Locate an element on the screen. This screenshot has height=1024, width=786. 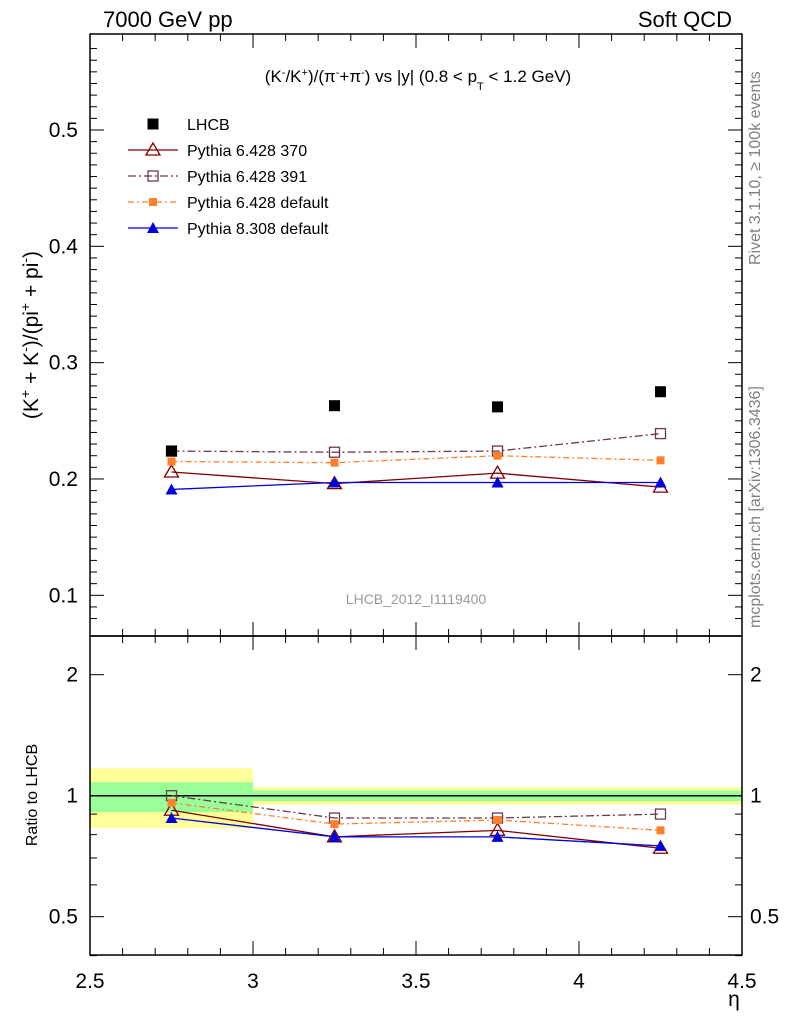
main-y-tick-label: 0.4 is located at coordinates (64, 246).